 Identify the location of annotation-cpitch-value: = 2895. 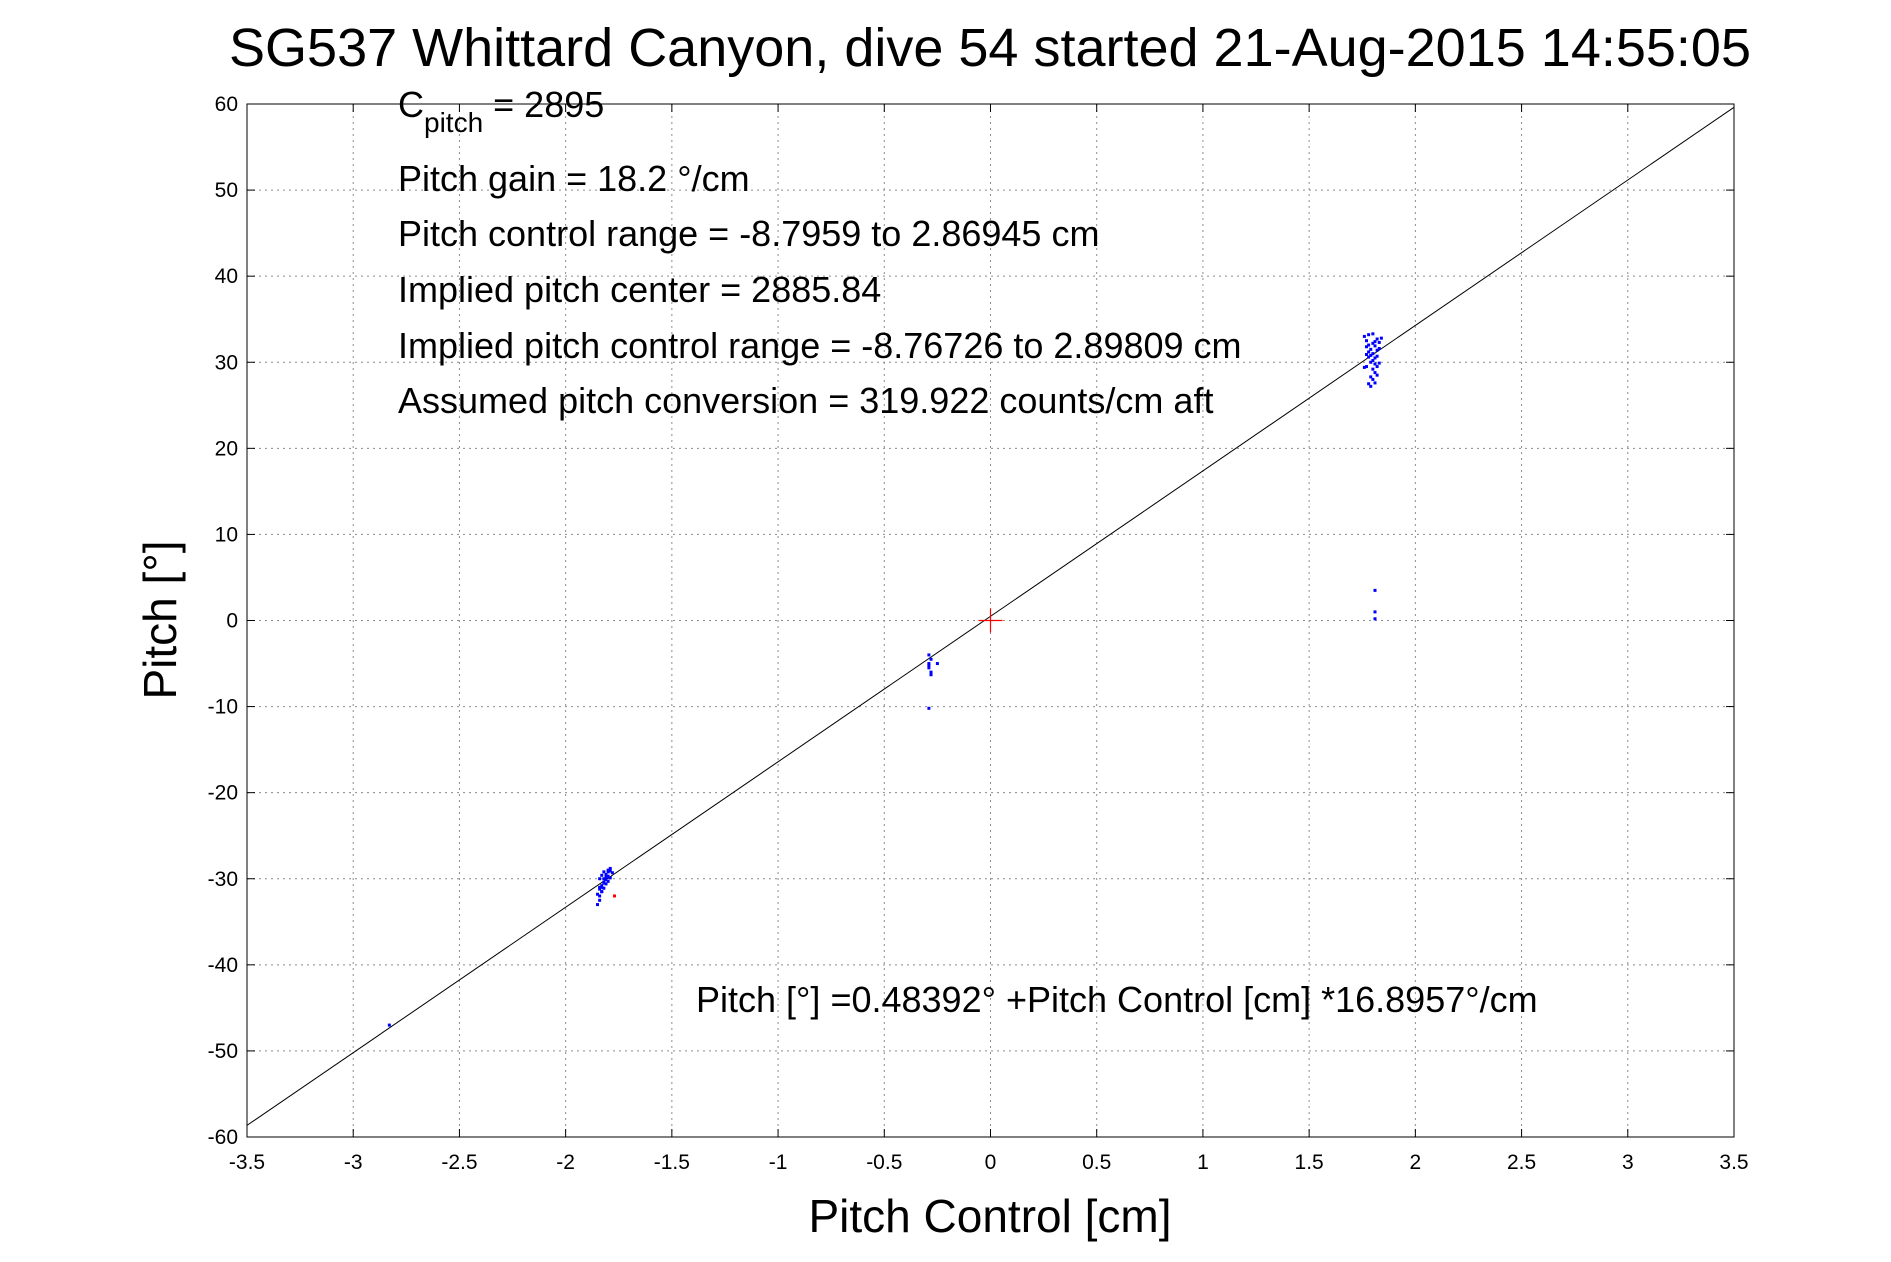
(543, 104).